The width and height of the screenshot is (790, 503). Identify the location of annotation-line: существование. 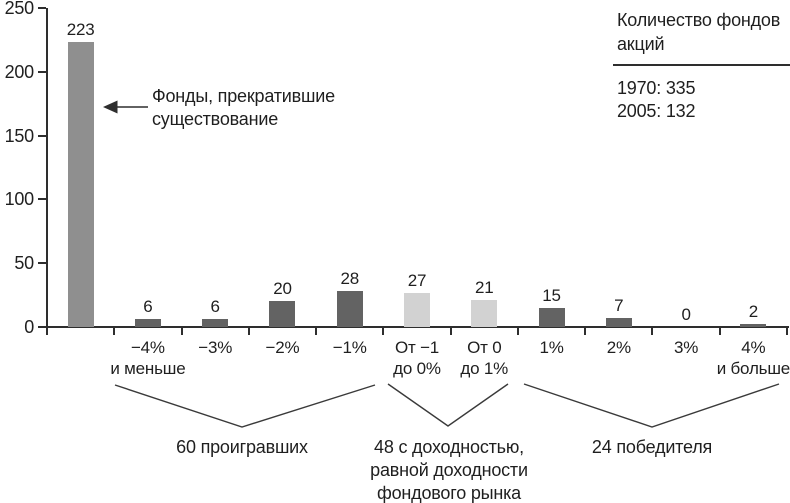
(215, 119).